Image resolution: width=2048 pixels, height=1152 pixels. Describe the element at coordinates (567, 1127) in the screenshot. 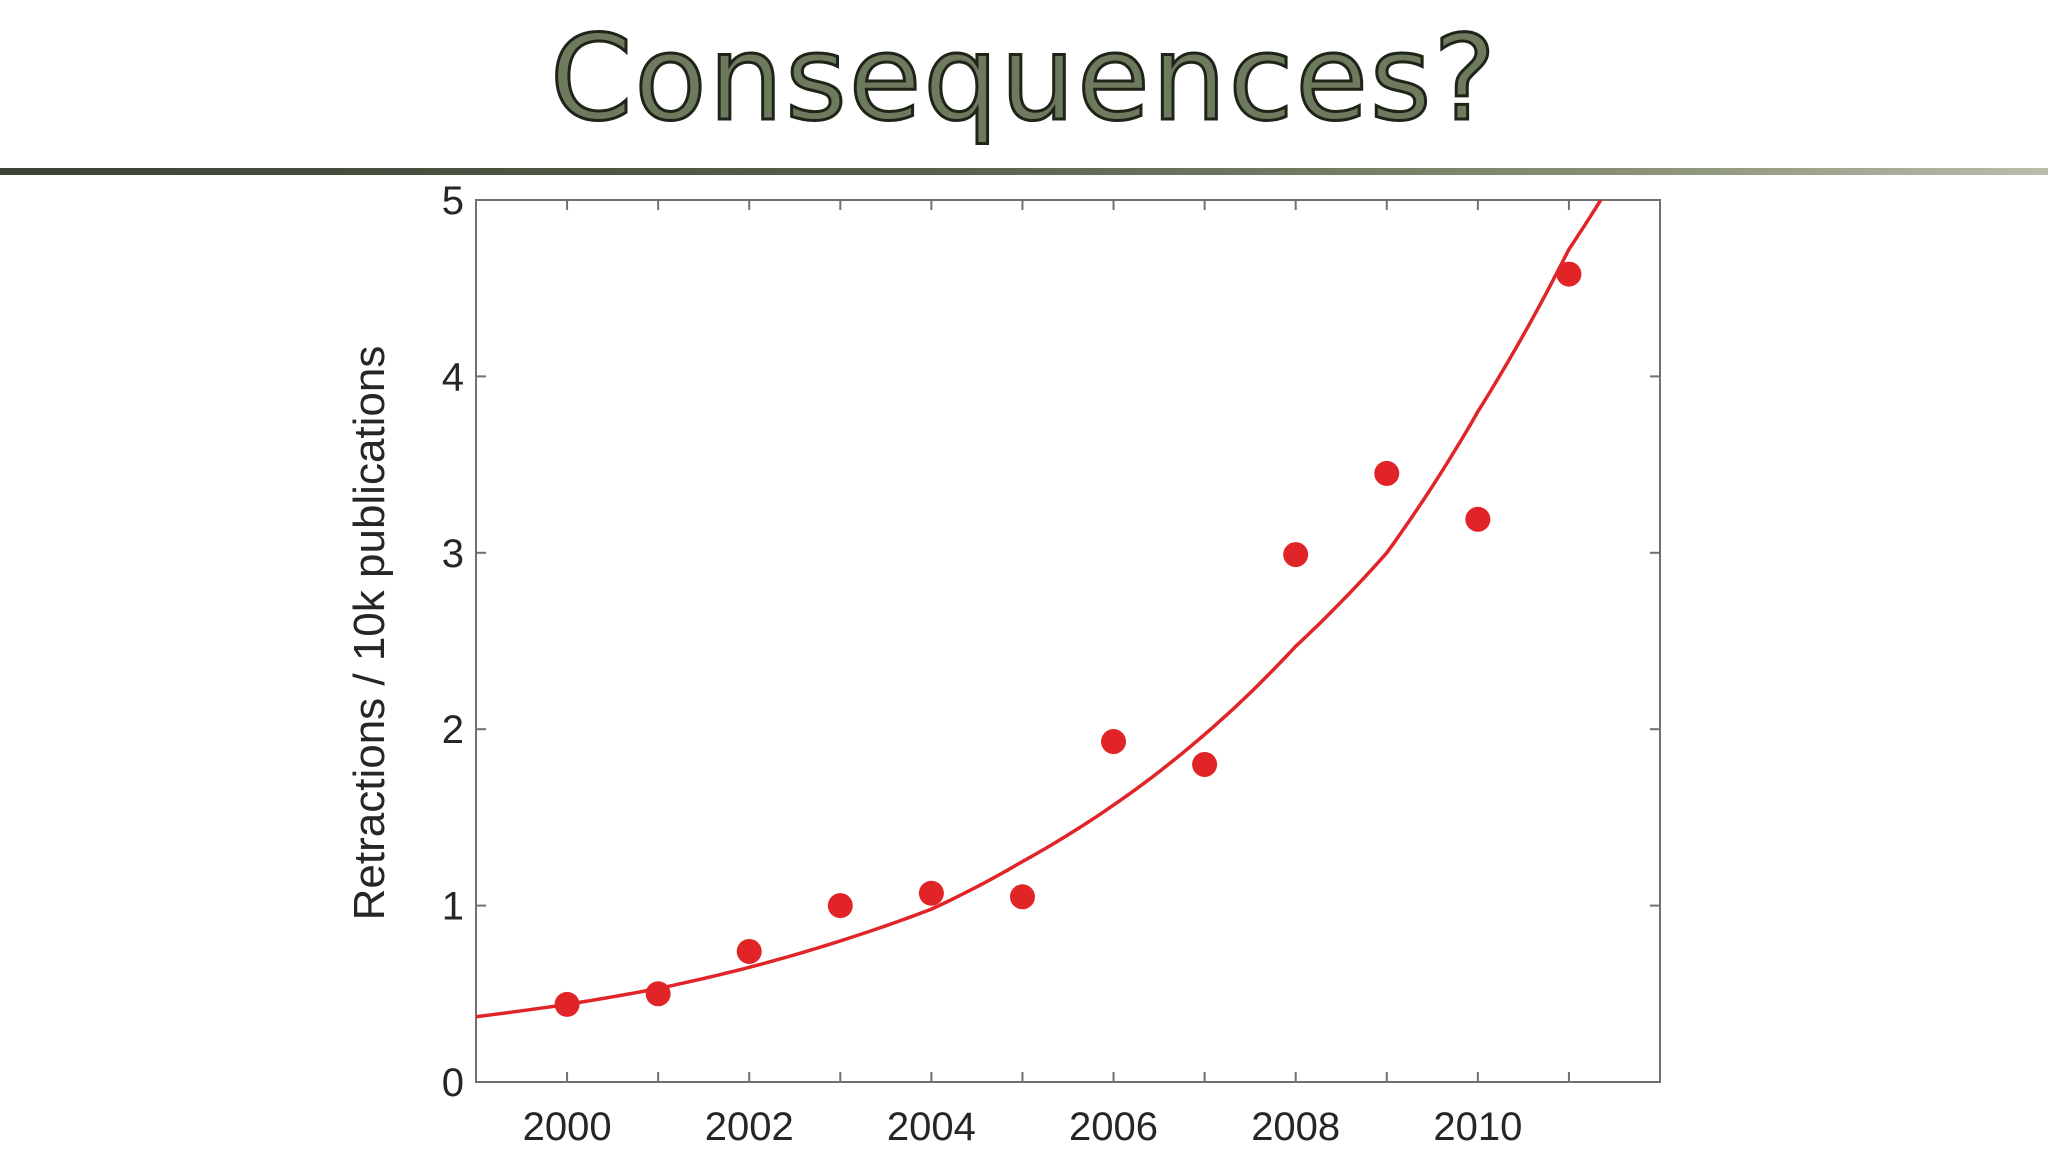

I see `x-tick-label: 2000` at that location.